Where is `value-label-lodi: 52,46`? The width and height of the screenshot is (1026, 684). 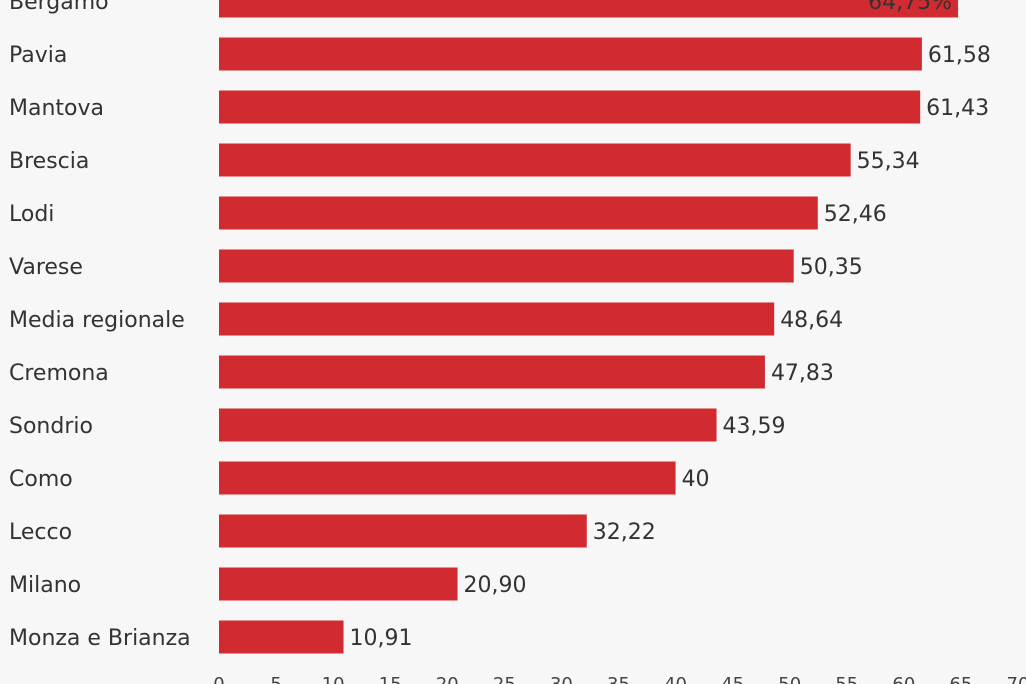
value-label-lodi: 52,46 is located at coordinates (855, 214).